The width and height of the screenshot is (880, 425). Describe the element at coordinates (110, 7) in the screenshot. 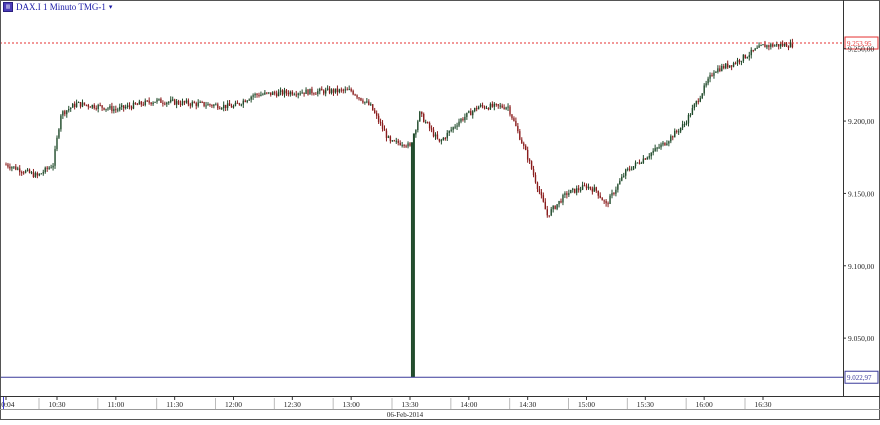

I see `dropdown-arrow-icon: ▾` at that location.